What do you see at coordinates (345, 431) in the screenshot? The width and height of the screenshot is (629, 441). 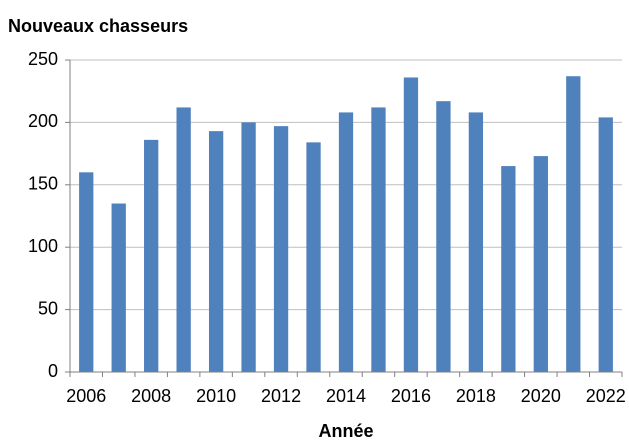 I see `x-axis-label: Année` at bounding box center [345, 431].